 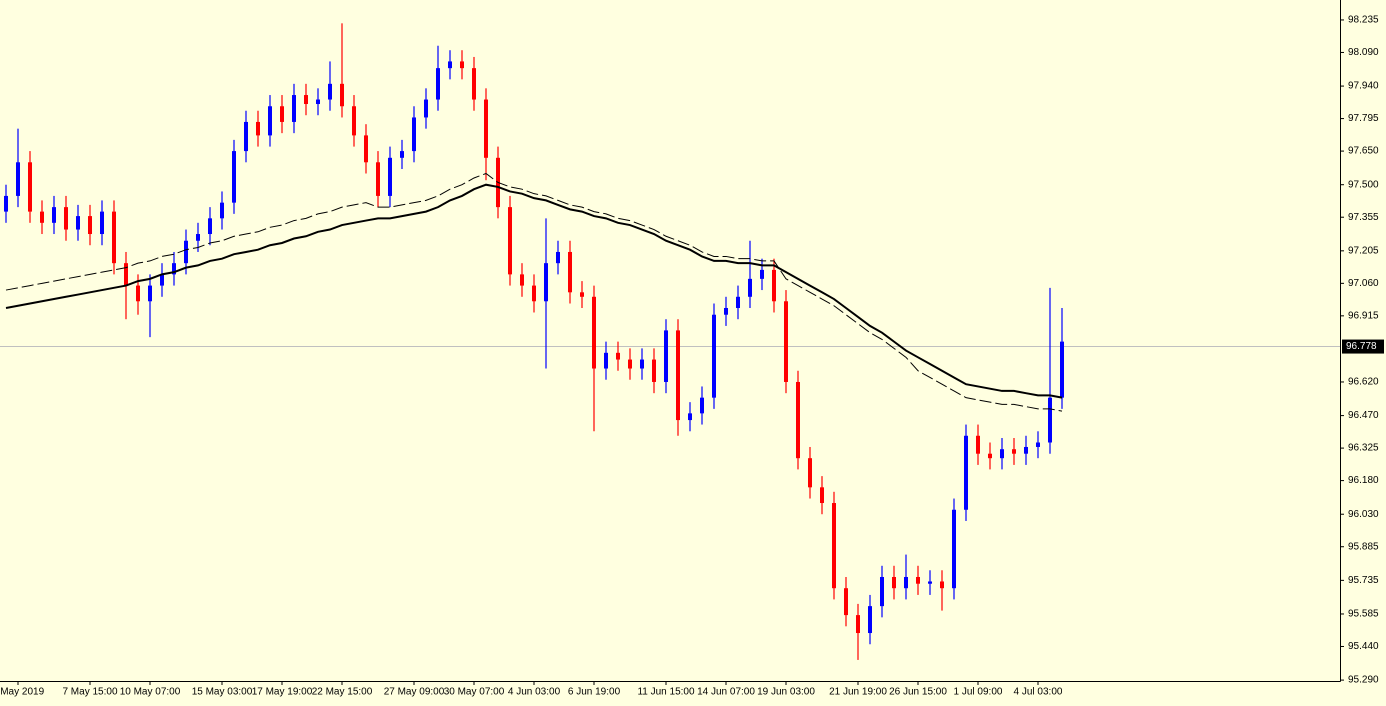 I want to click on x-tick-label: 21 Jun 19:00, so click(x=858, y=692).